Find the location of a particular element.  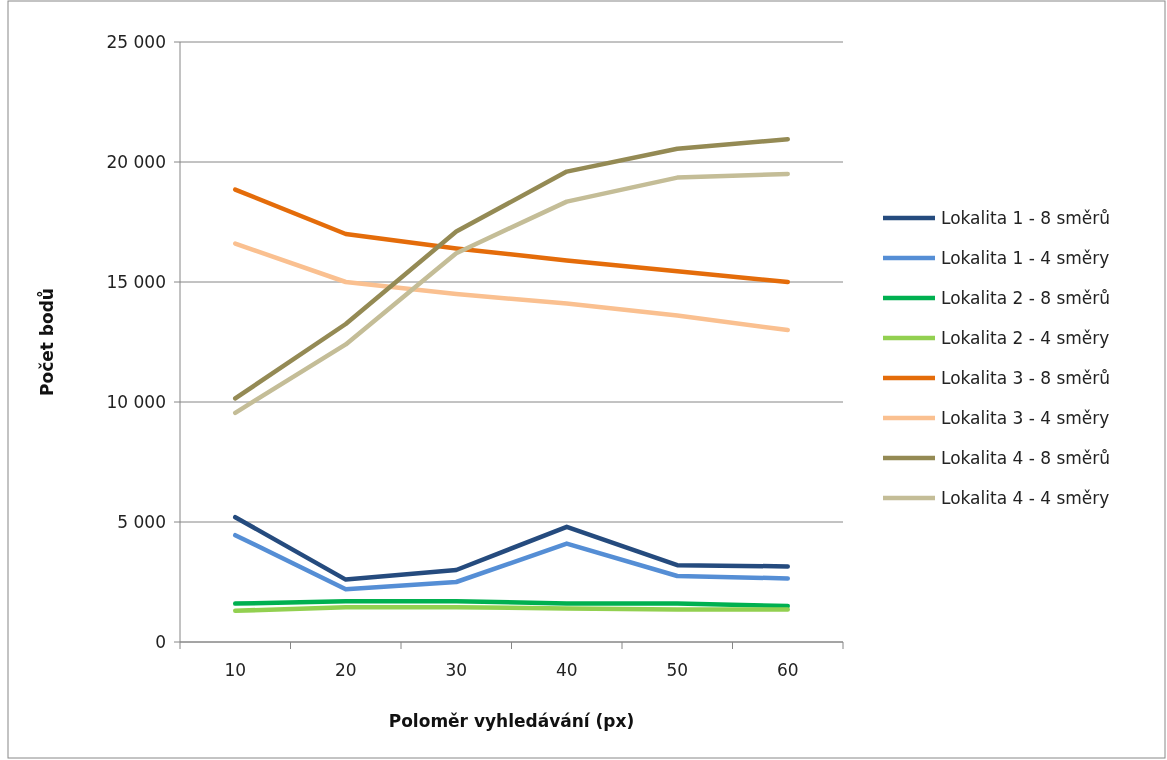

x-tick-label: 50 is located at coordinates (677, 670).